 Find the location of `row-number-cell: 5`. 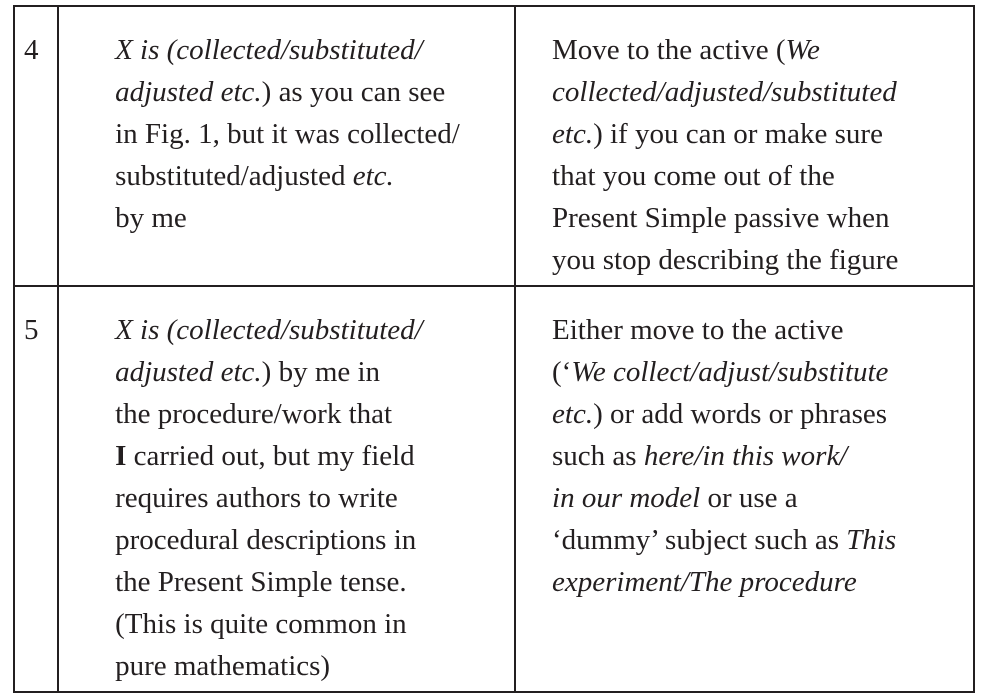

row-number-cell: 5 is located at coordinates (36, 489).